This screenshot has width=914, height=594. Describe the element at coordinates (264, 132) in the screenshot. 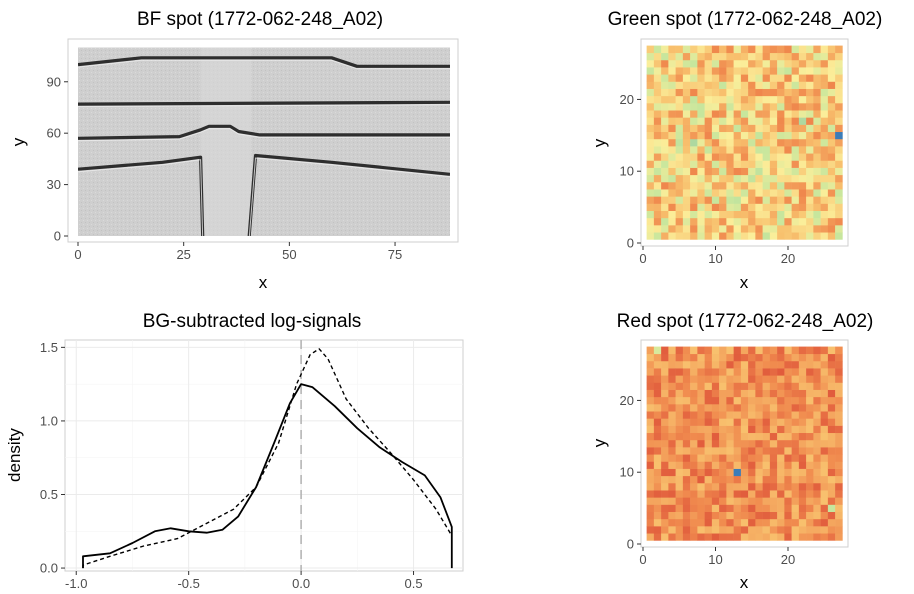

I see `bf-channel-line` at that location.